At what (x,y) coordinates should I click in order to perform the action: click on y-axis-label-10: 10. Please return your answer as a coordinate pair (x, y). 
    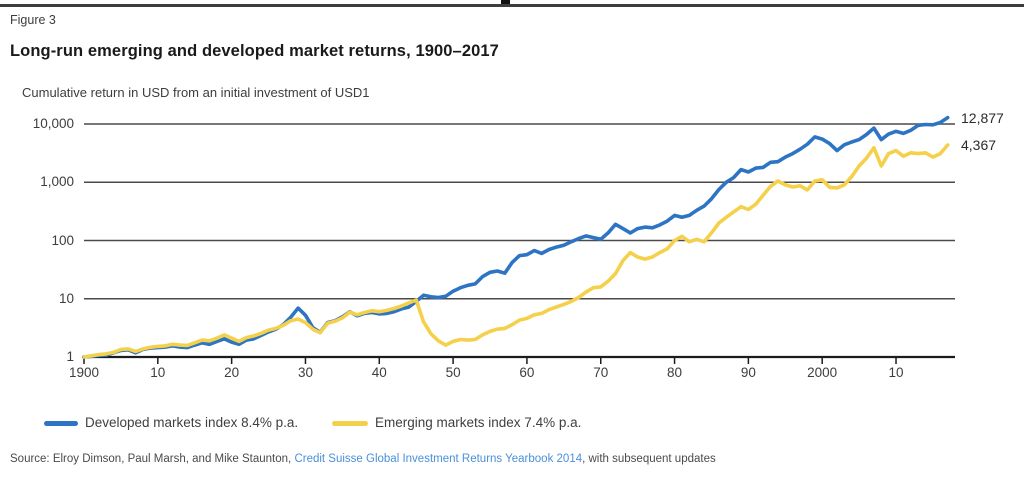
    Looking at the image, I should click on (66, 298).